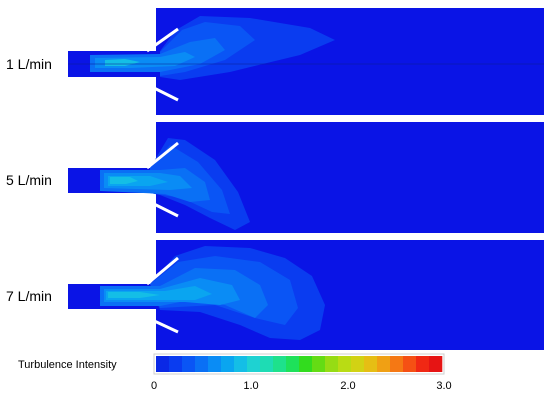 The image size is (550, 401). What do you see at coordinates (444, 386) in the screenshot?
I see `colorbar-tick-3: 3.0` at bounding box center [444, 386].